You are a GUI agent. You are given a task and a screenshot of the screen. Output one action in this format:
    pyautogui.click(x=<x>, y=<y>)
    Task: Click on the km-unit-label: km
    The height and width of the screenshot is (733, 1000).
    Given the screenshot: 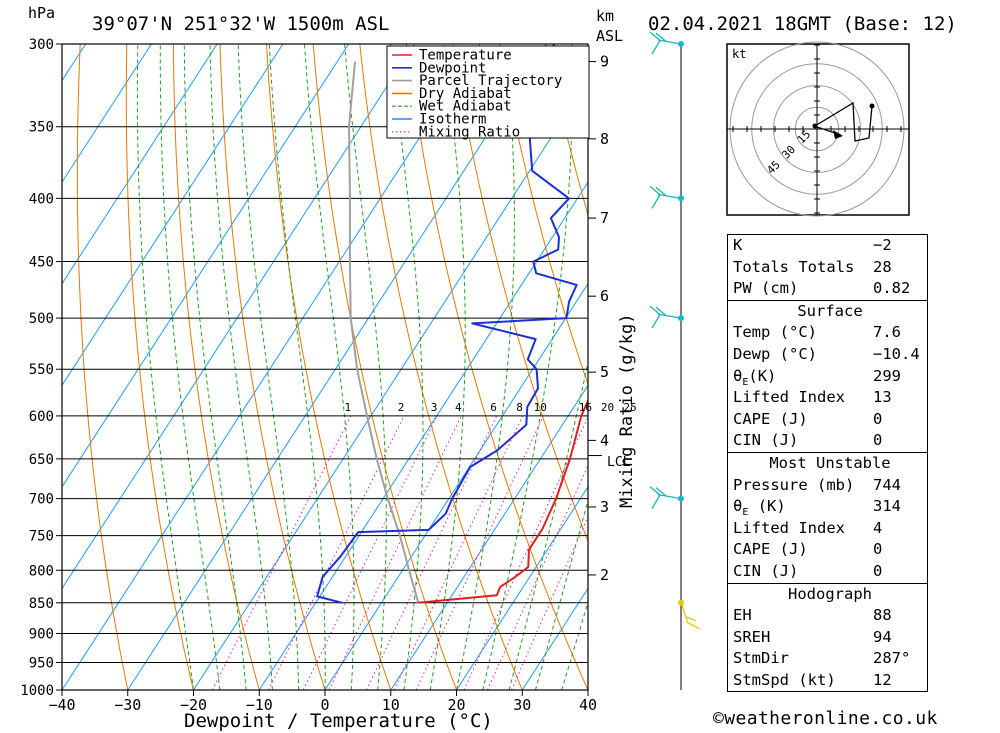 What is the action you would take?
    pyautogui.click(x=605, y=16)
    